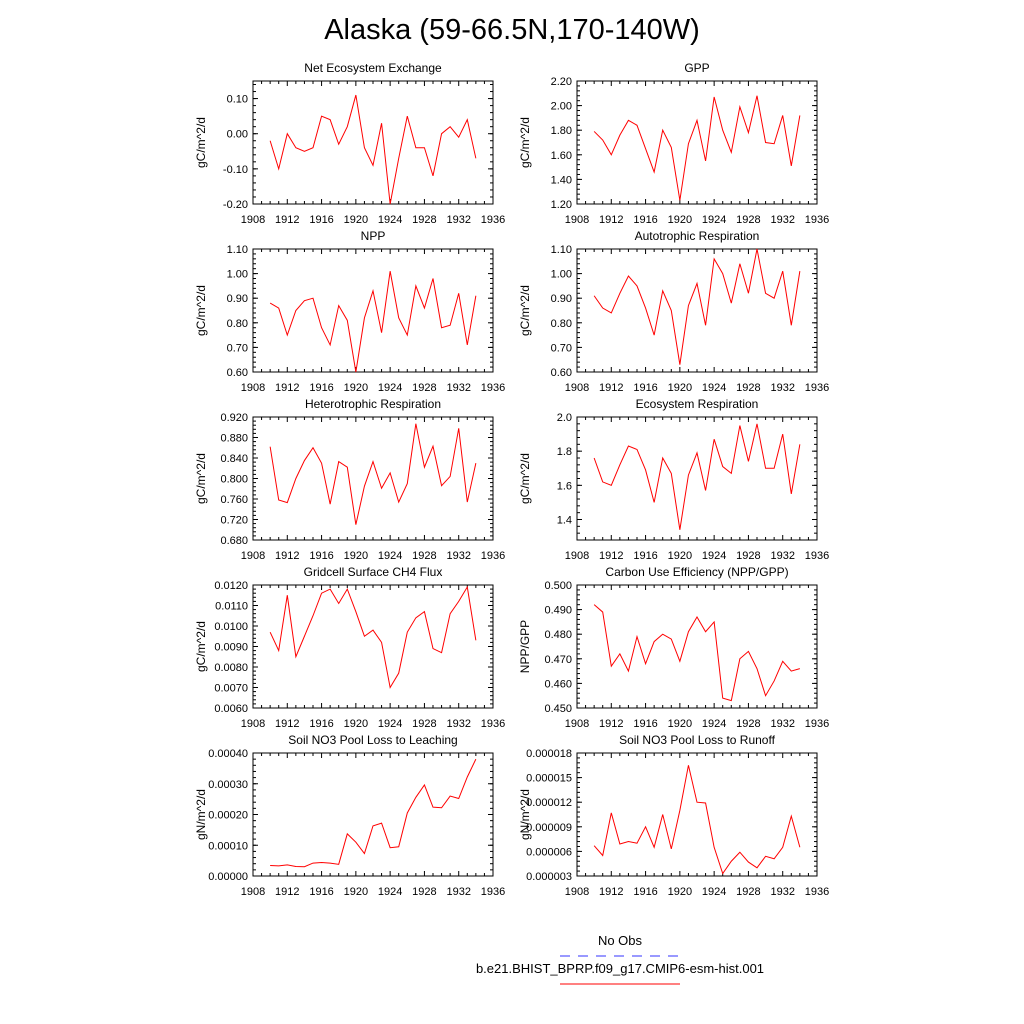 Image resolution: width=1024 pixels, height=1024 pixels. Describe the element at coordinates (561, 299) in the screenshot. I see `y-tick-label: 0.90` at that location.